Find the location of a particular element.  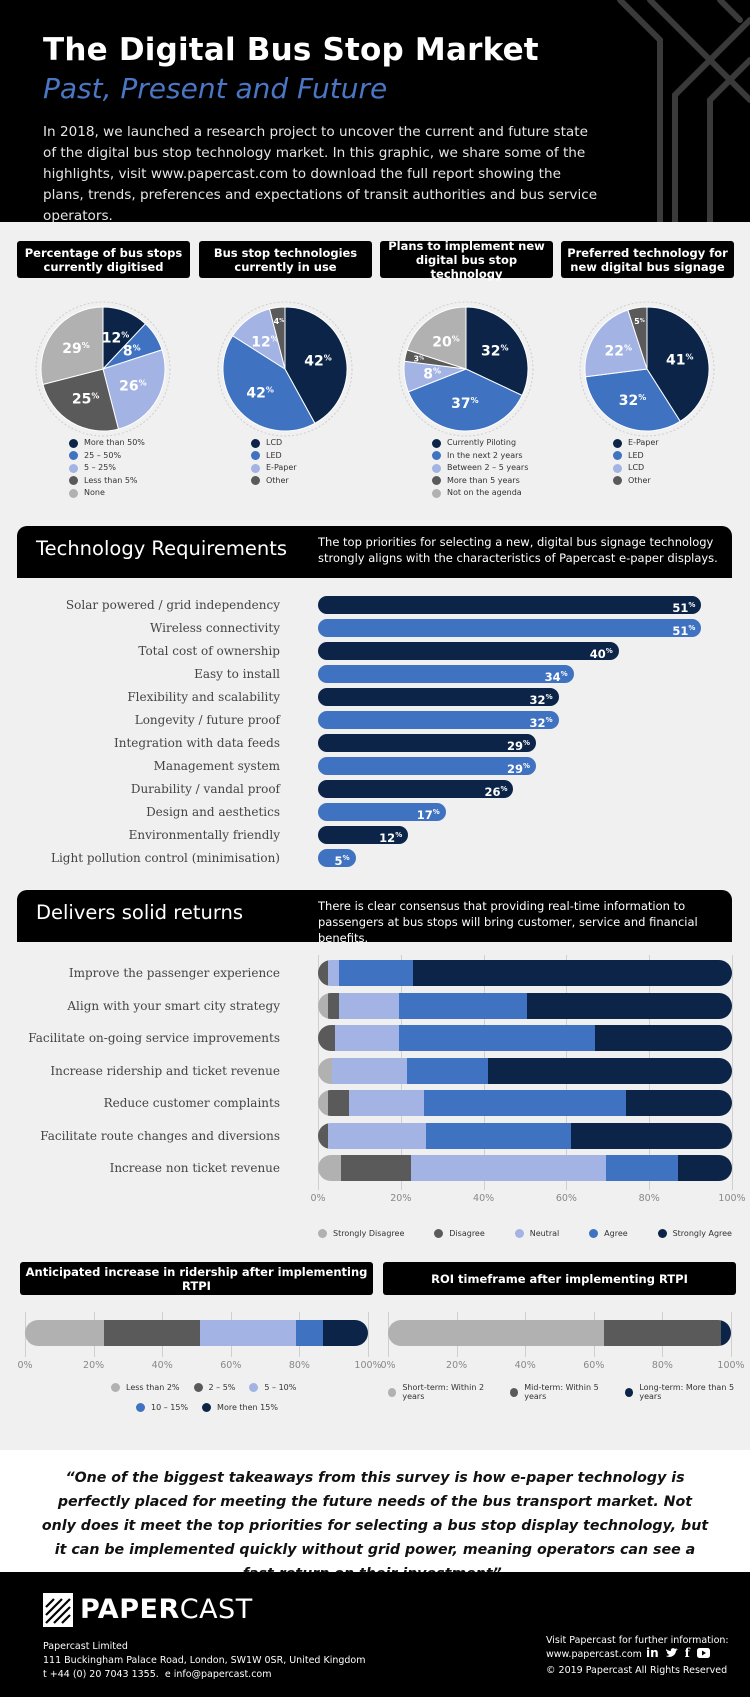

requirement-label: Durability / vandal proof is located at coordinates (205, 789).